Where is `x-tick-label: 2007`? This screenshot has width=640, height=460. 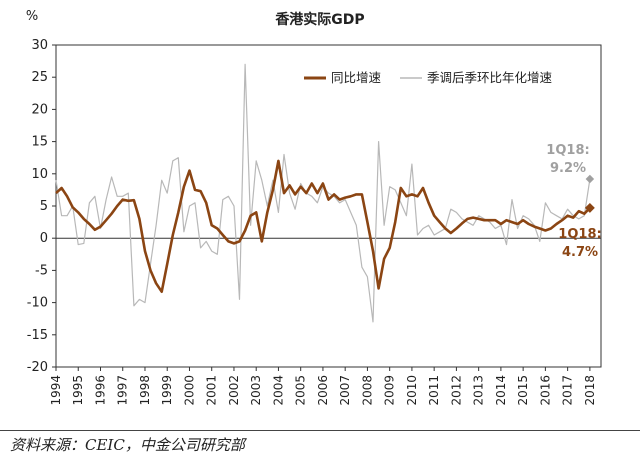
x-tick-label: 2007 is located at coordinates (345, 390).